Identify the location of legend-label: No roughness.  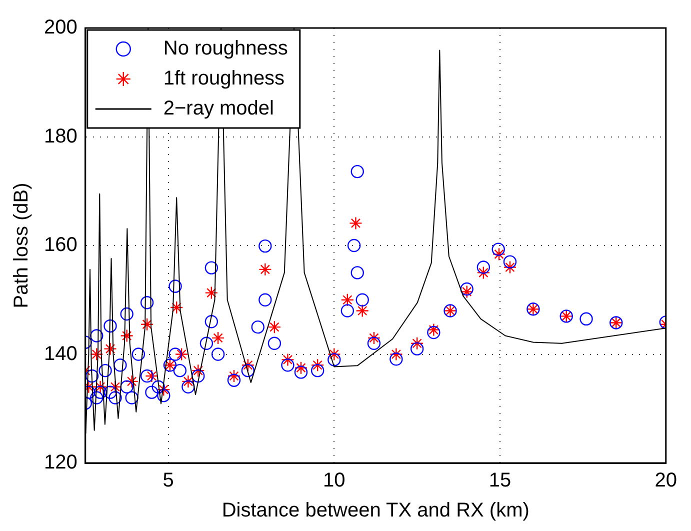
(225, 49).